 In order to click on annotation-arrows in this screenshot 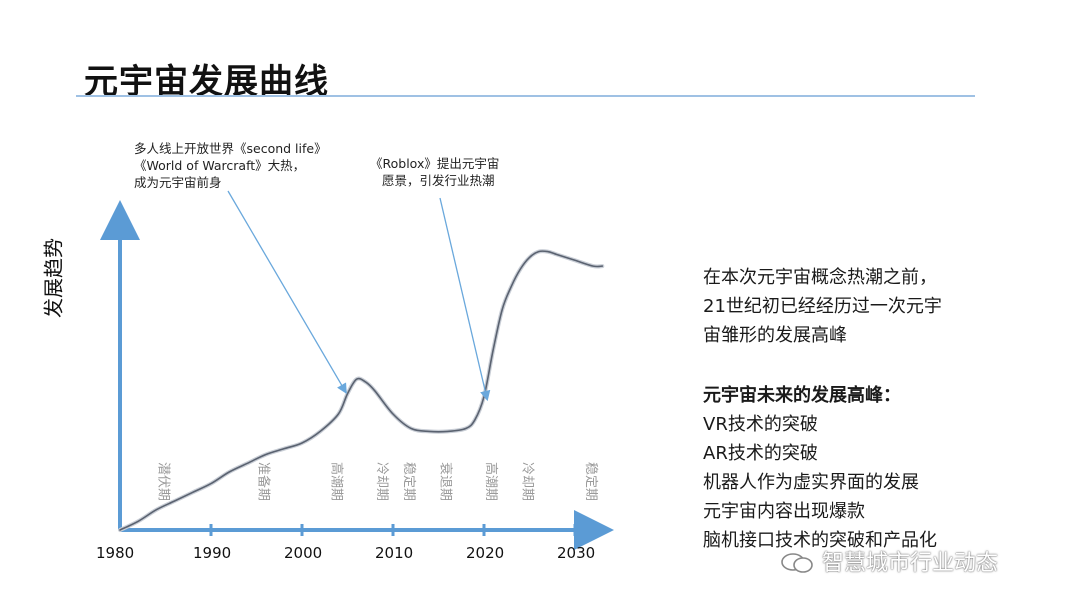, I will do `click(359, 296)`.